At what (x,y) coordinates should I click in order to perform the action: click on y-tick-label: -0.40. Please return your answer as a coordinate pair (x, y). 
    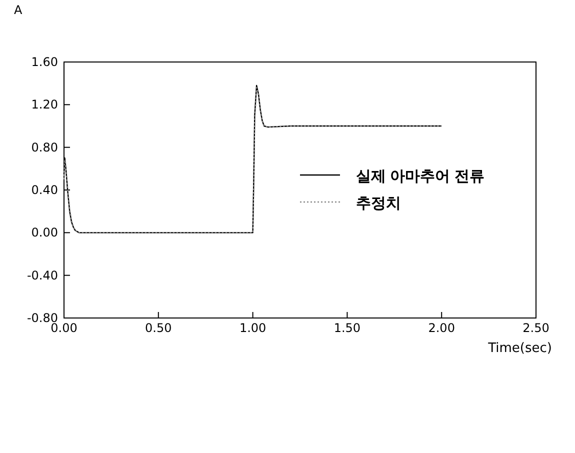
    Looking at the image, I should click on (42, 275).